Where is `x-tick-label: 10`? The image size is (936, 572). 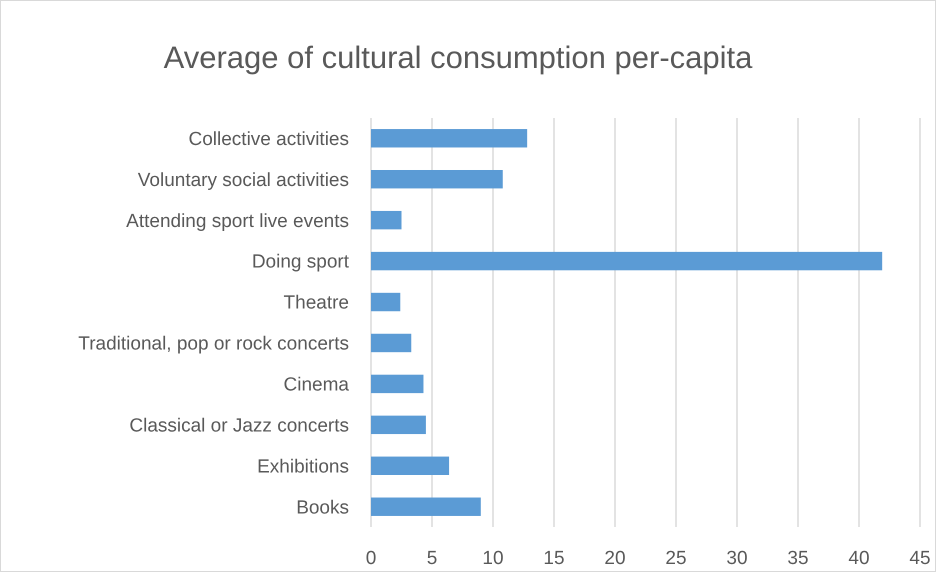 x-tick-label: 10 is located at coordinates (493, 558).